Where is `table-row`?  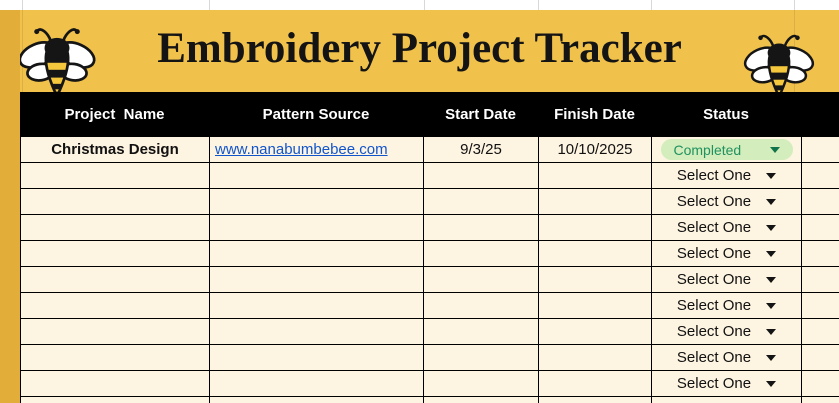
table-row is located at coordinates (430, 400).